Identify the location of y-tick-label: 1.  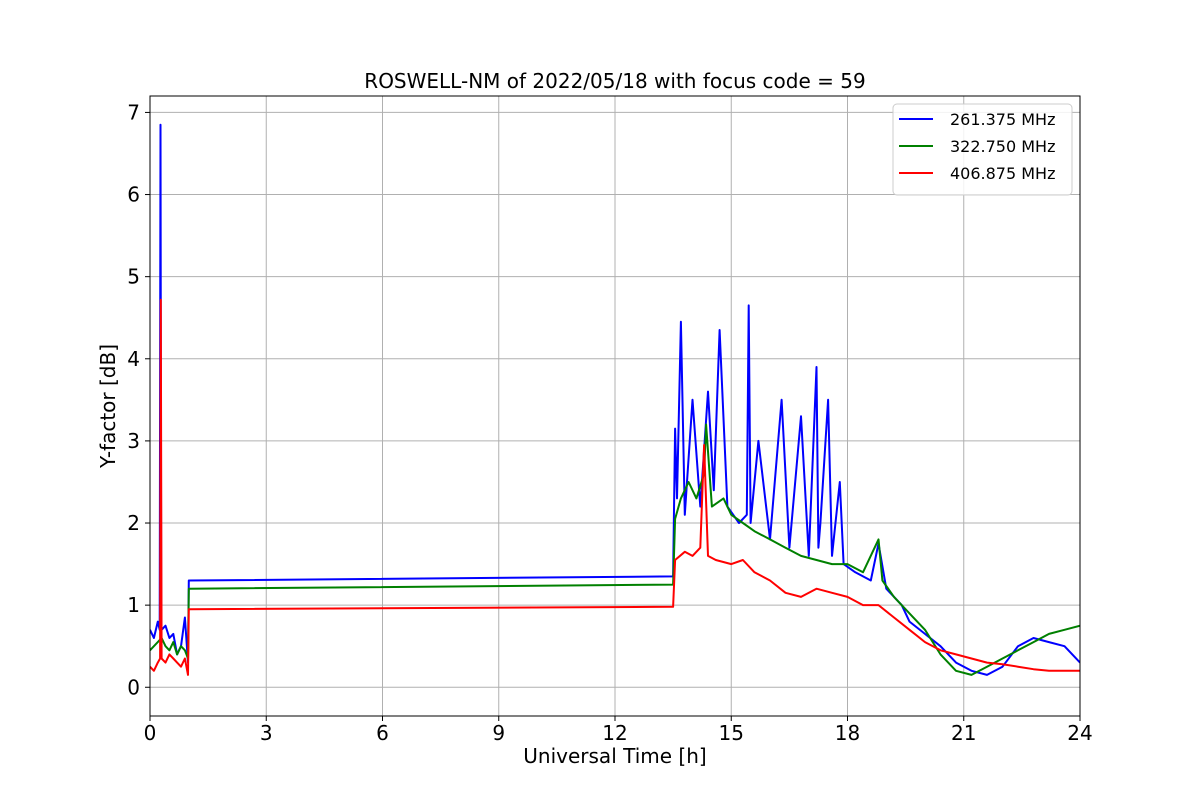
(133, 605).